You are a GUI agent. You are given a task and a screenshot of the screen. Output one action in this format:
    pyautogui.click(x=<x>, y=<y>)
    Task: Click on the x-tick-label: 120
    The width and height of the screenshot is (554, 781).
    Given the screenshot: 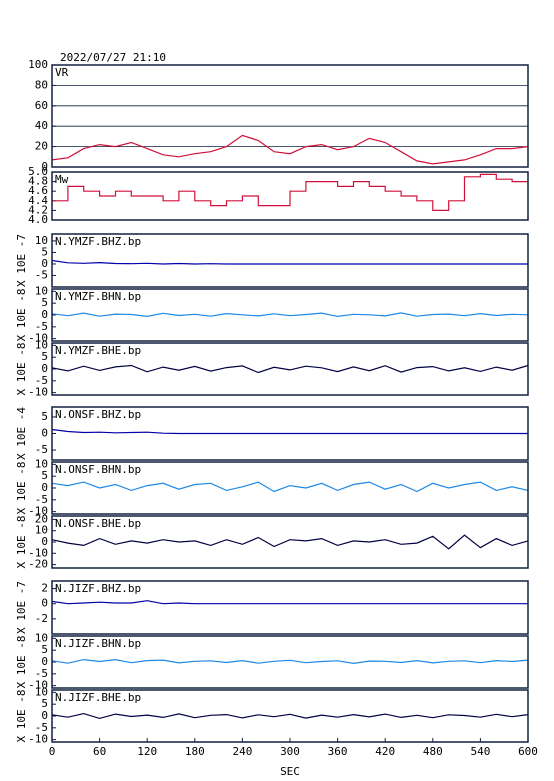 What is the action you would take?
    pyautogui.click(x=147, y=751)
    